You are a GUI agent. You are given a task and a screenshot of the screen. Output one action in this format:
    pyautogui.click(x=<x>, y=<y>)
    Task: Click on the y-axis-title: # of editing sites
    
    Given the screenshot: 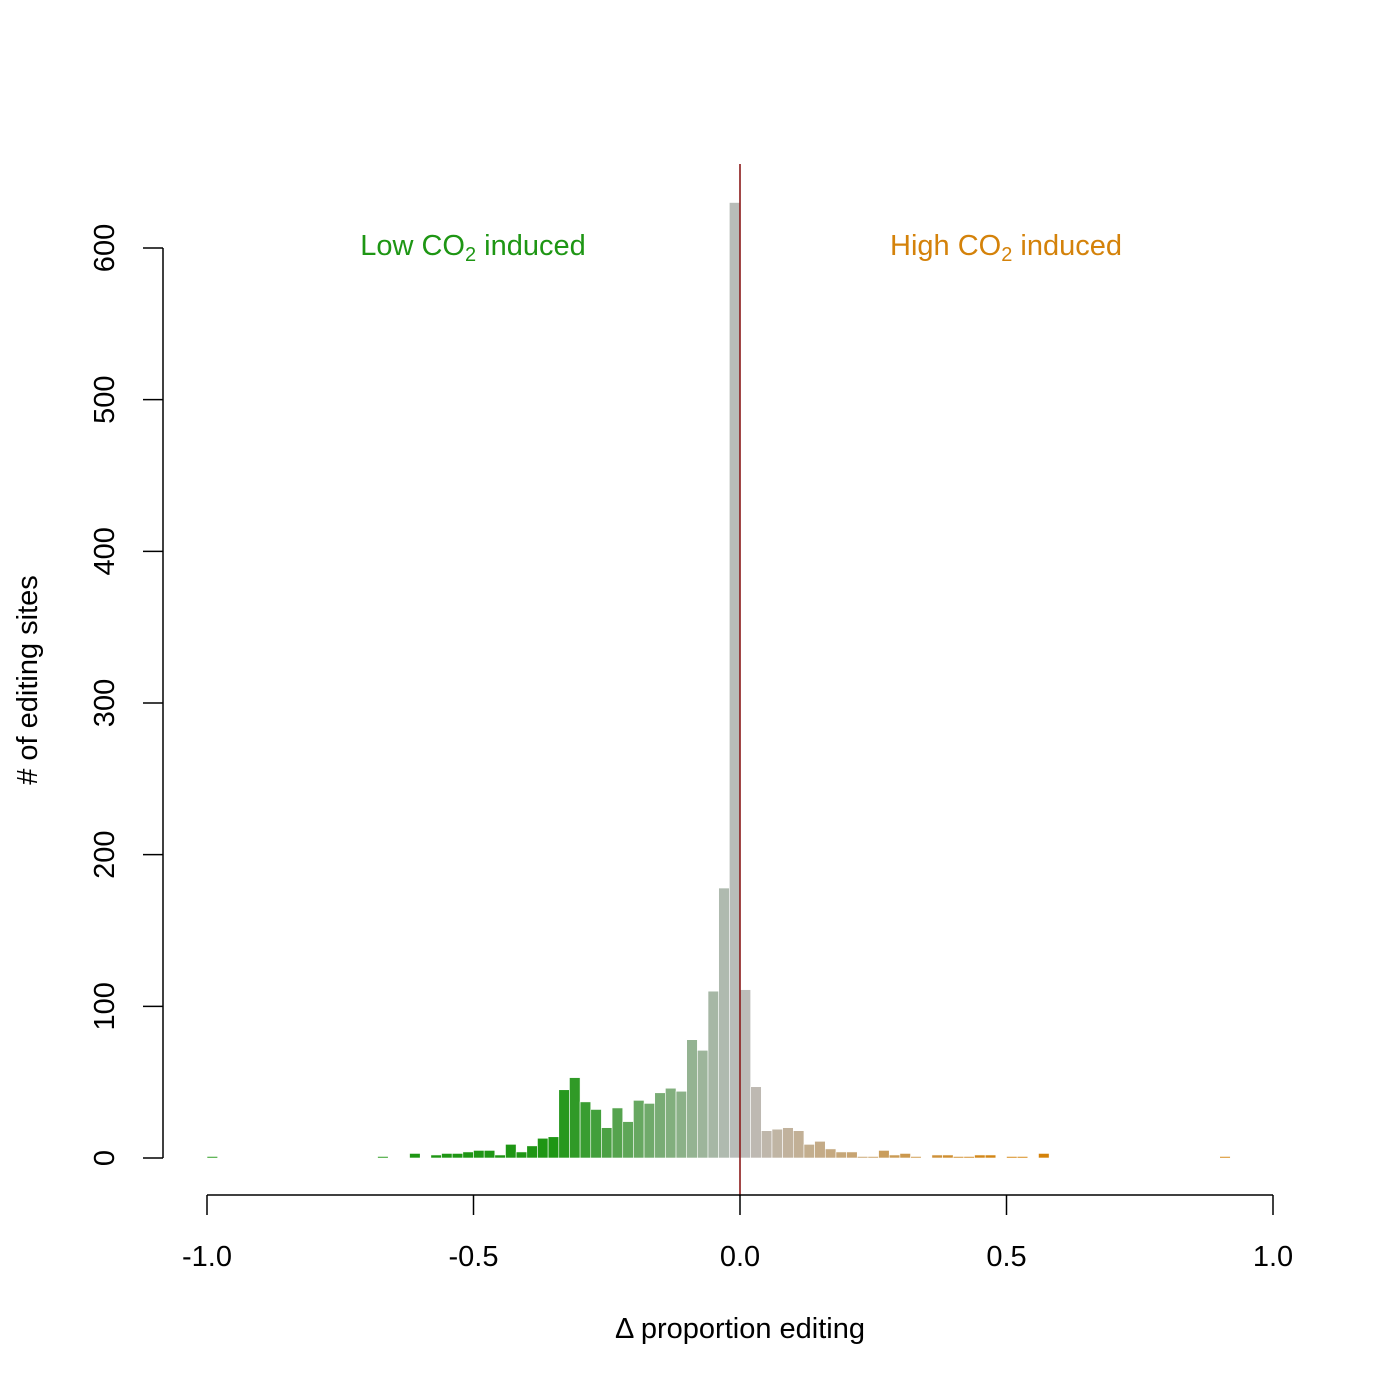 What is the action you would take?
    pyautogui.click(x=28, y=680)
    